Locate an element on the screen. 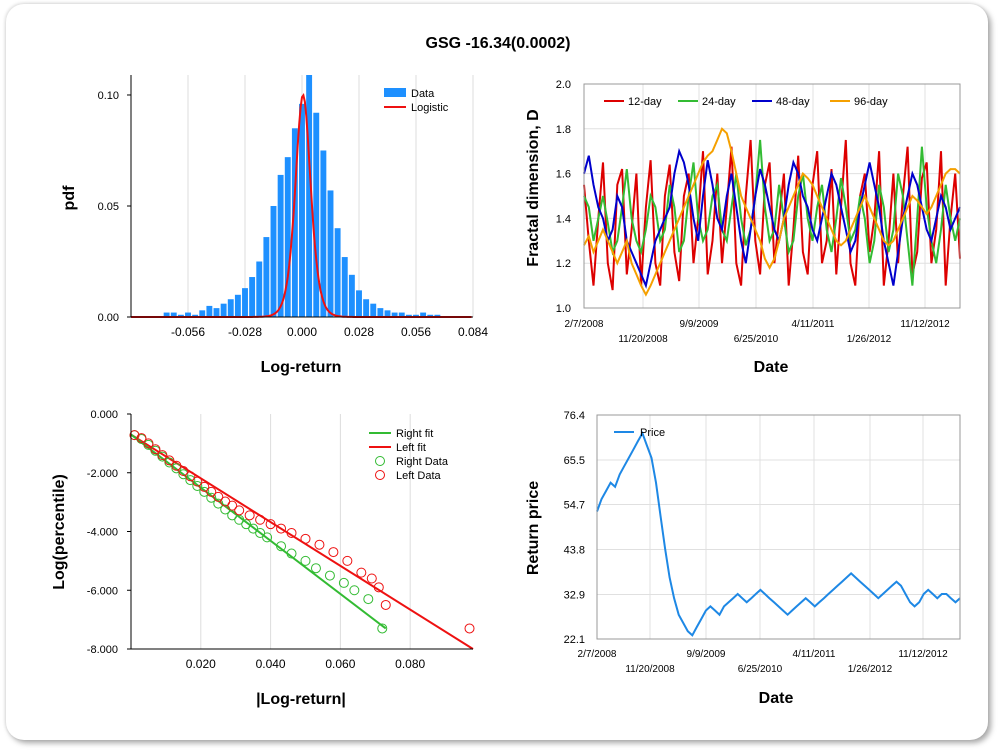  tail-y-tick: -8.000 is located at coordinates (102, 650).